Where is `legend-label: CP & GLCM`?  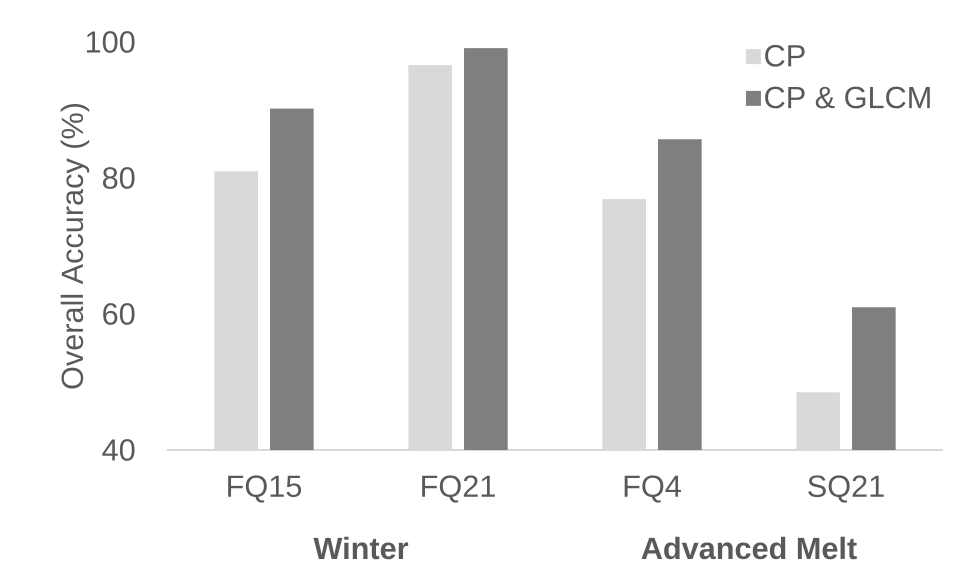 legend-label: CP & GLCM is located at coordinates (847, 97).